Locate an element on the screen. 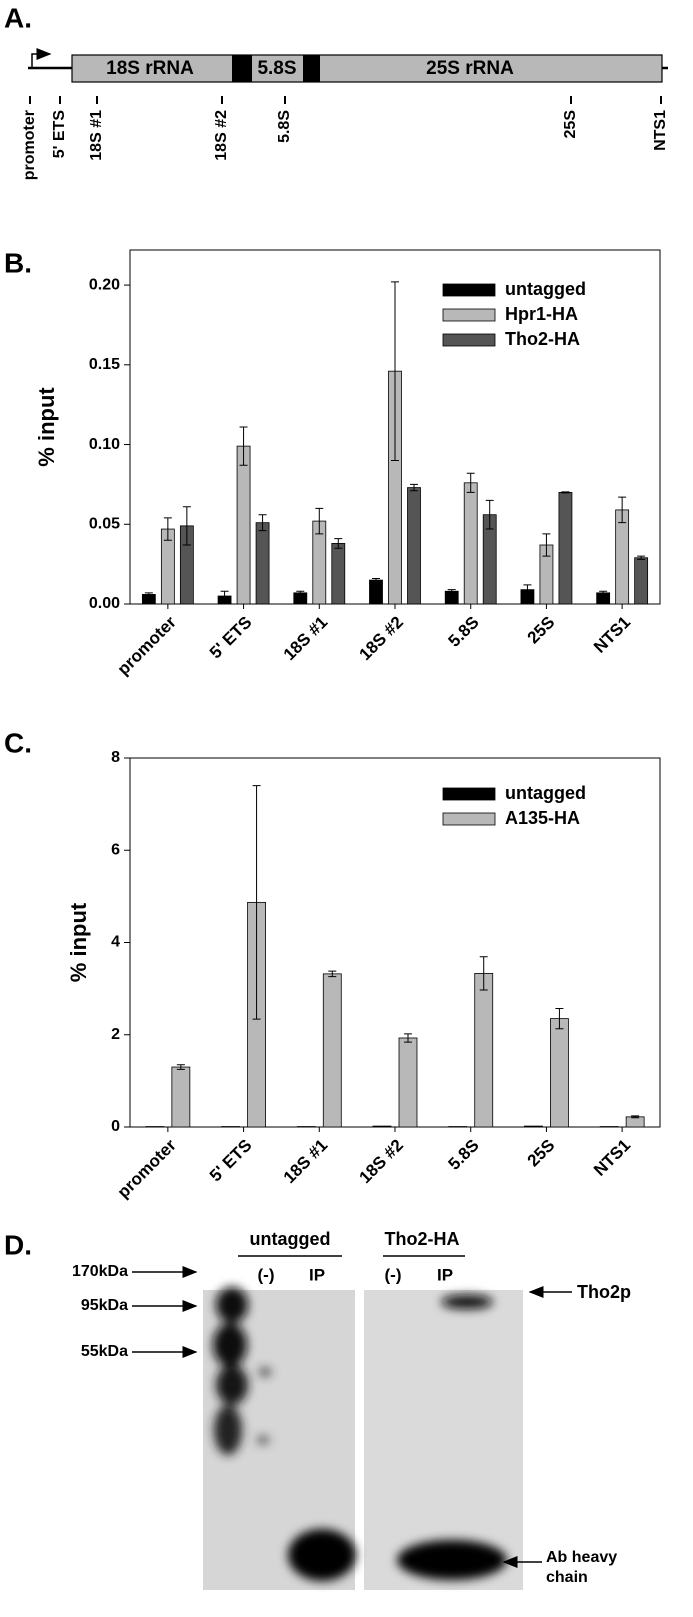 Image resolution: width=693 pixels, height=1617 pixels. group-label: Tho2-HA is located at coordinates (422, 1239).